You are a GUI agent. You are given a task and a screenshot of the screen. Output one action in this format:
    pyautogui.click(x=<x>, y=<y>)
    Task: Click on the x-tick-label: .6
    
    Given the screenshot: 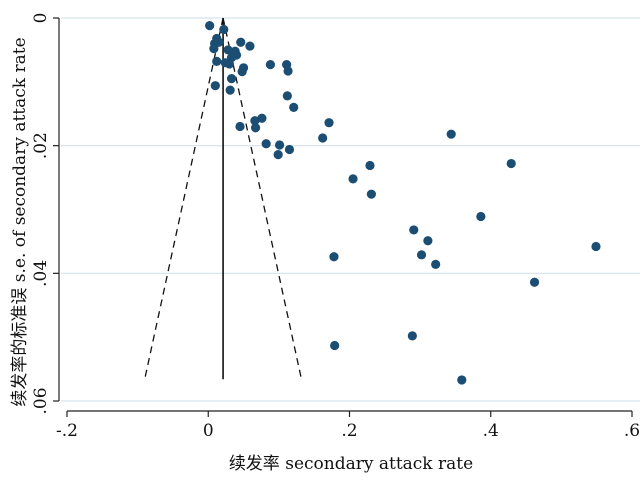 What is the action you would take?
    pyautogui.click(x=632, y=431)
    